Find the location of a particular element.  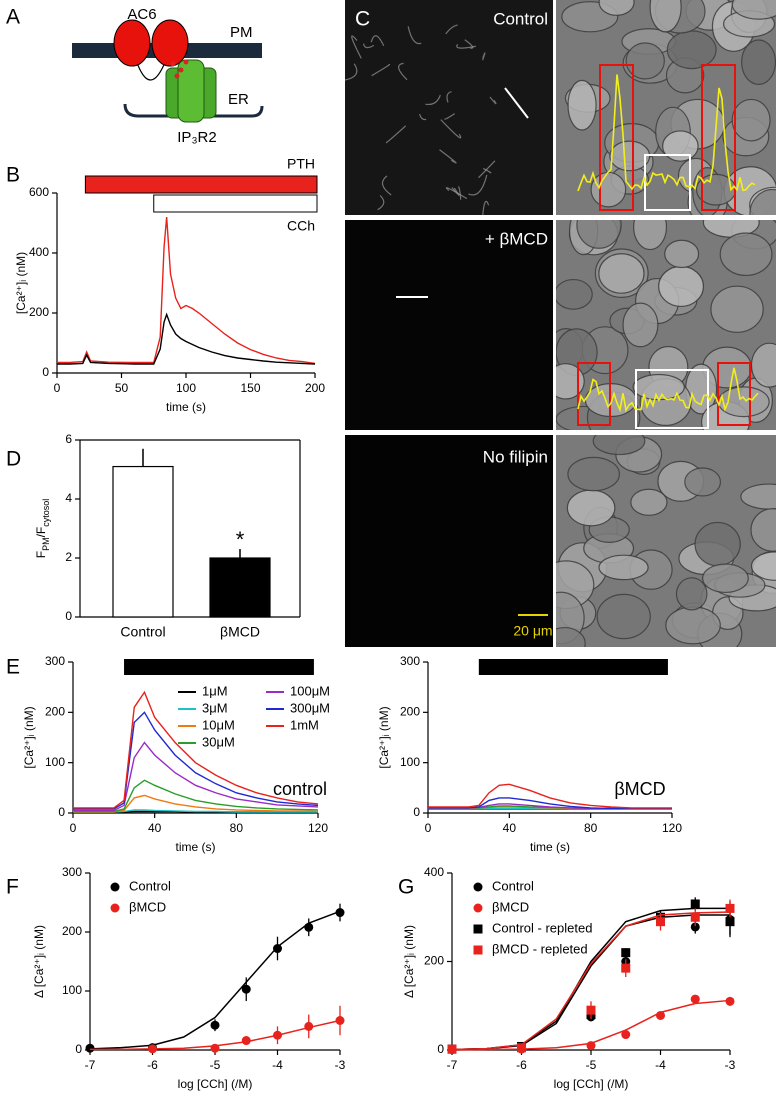

x-tick-label: 80 is located at coordinates (237, 828).